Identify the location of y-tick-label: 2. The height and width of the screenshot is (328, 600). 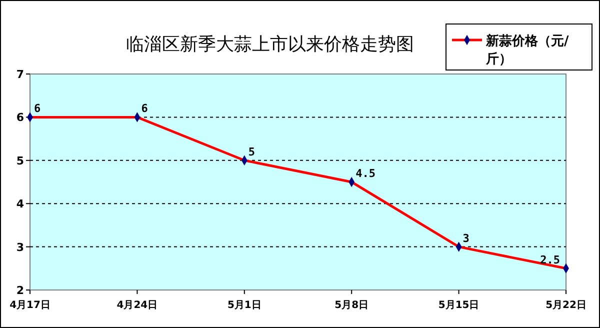
(20, 290).